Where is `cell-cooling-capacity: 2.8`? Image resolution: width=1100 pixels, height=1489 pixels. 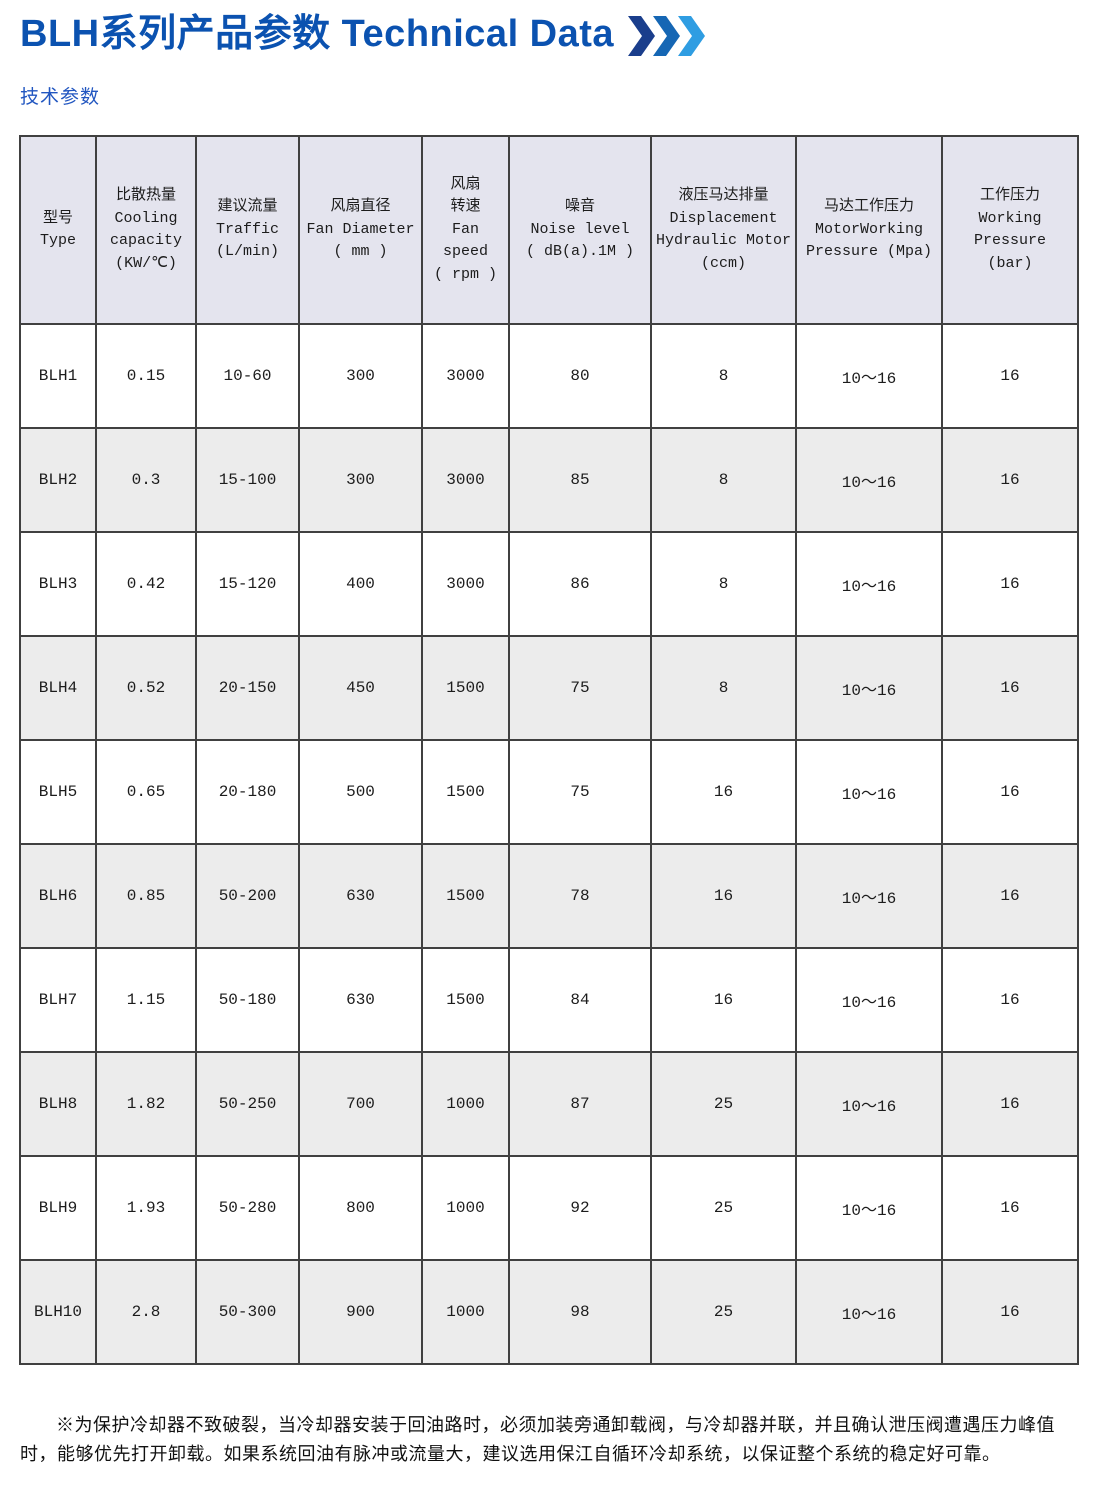
cell-cooling-capacity: 2.8 is located at coordinates (146, 1312).